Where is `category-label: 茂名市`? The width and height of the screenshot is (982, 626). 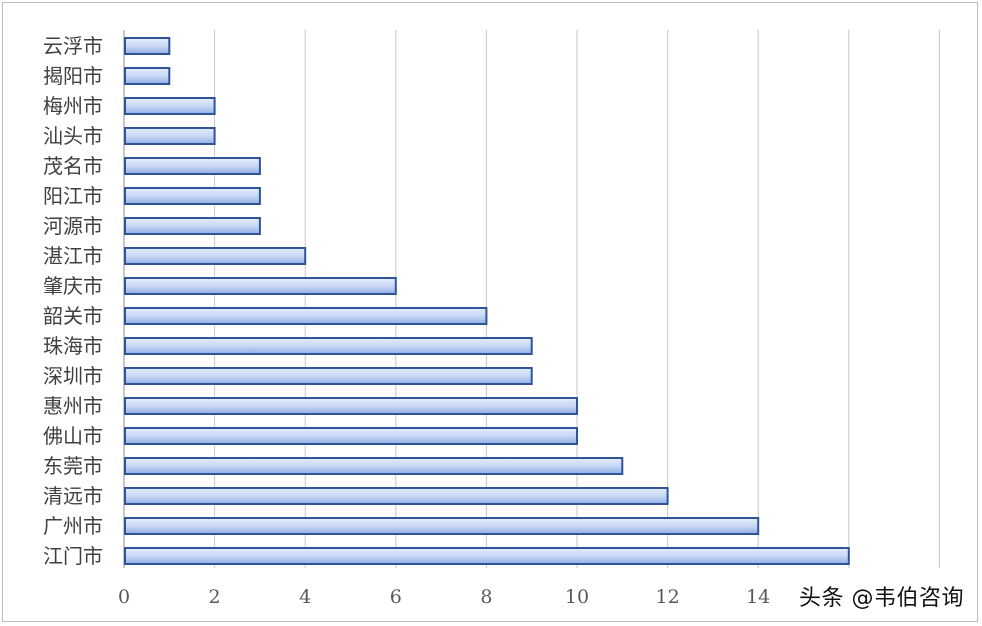 category-label: 茂名市 is located at coordinates (73, 166).